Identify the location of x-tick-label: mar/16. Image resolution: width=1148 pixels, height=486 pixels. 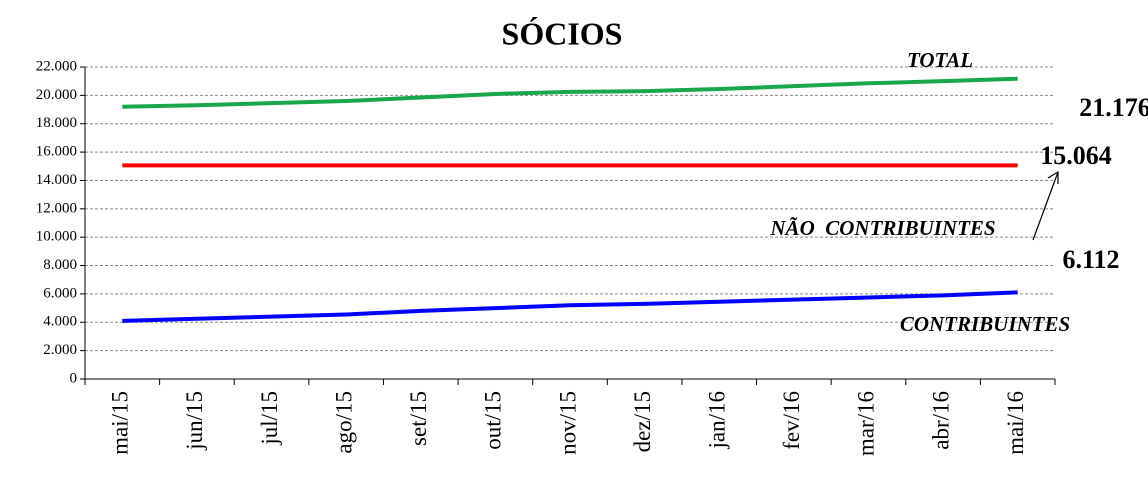
(866, 423).